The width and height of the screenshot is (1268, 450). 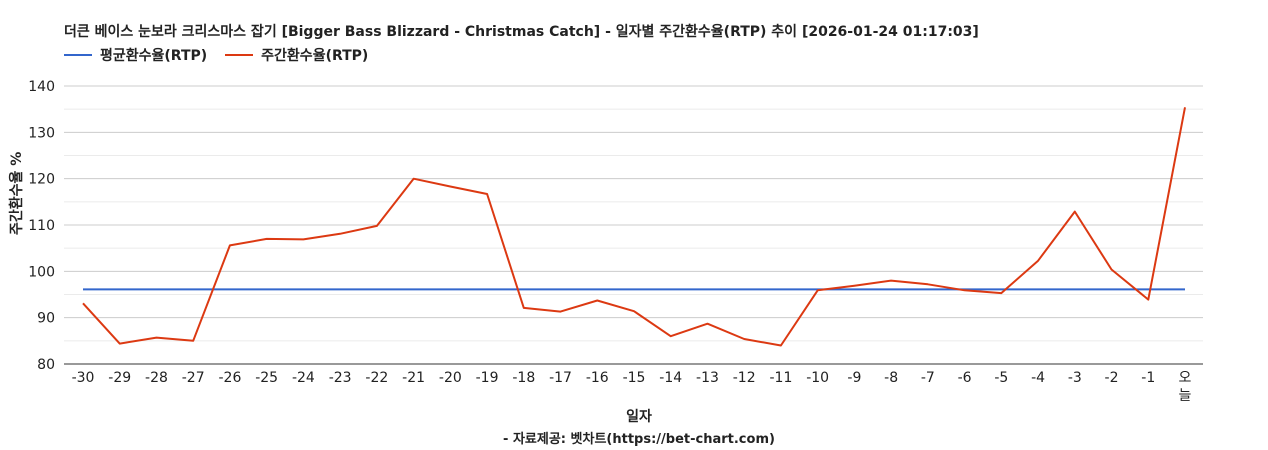 What do you see at coordinates (928, 378) in the screenshot?
I see `x-tick-label: -7` at bounding box center [928, 378].